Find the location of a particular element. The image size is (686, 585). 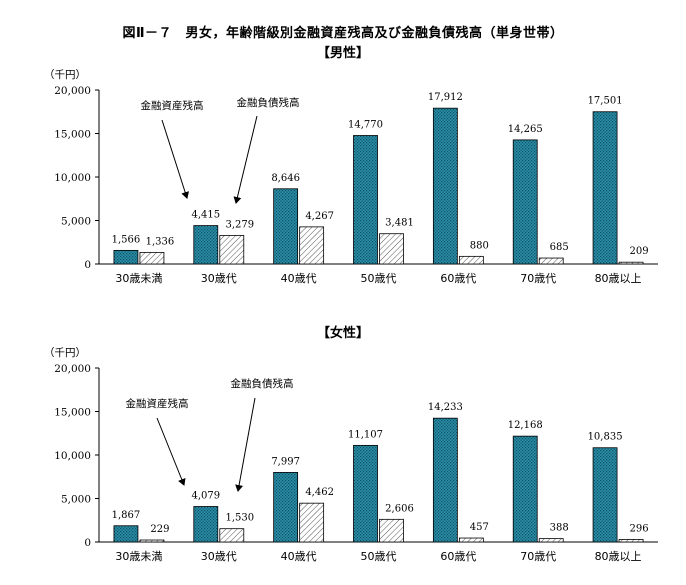

asset-data-label: 1,566 is located at coordinates (126, 239).